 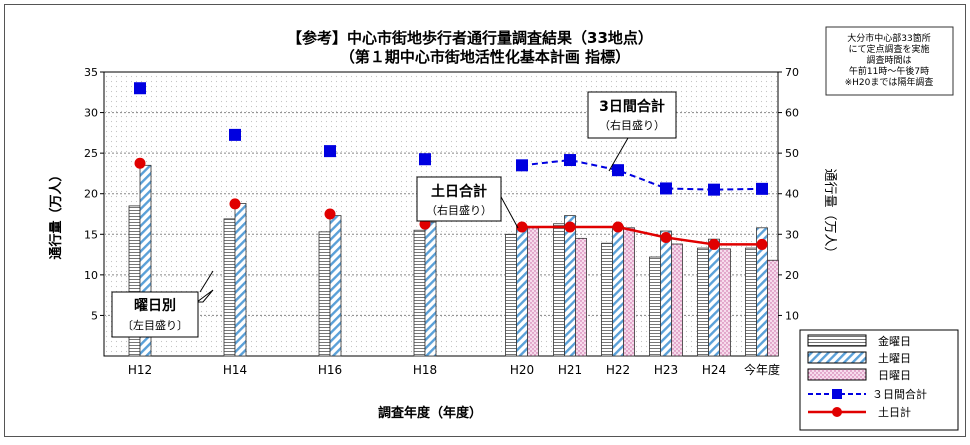 I want to click on y-tick-label-right-20: 20, so click(x=792, y=275).